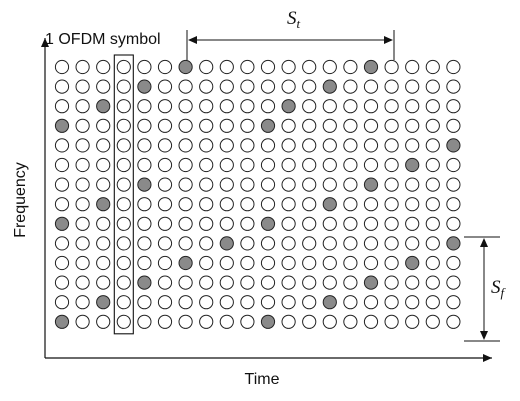  What do you see at coordinates (192, 40) in the screenshot?
I see `st-arrowhead-left` at bounding box center [192, 40].